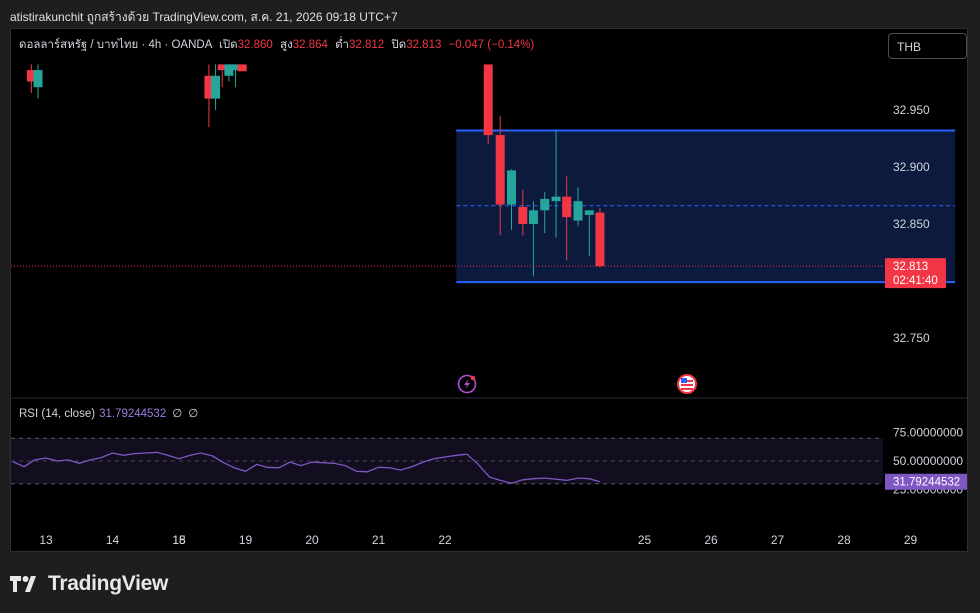 The height and width of the screenshot is (613, 980). I want to click on us-flag-event-icon, so click(687, 384).